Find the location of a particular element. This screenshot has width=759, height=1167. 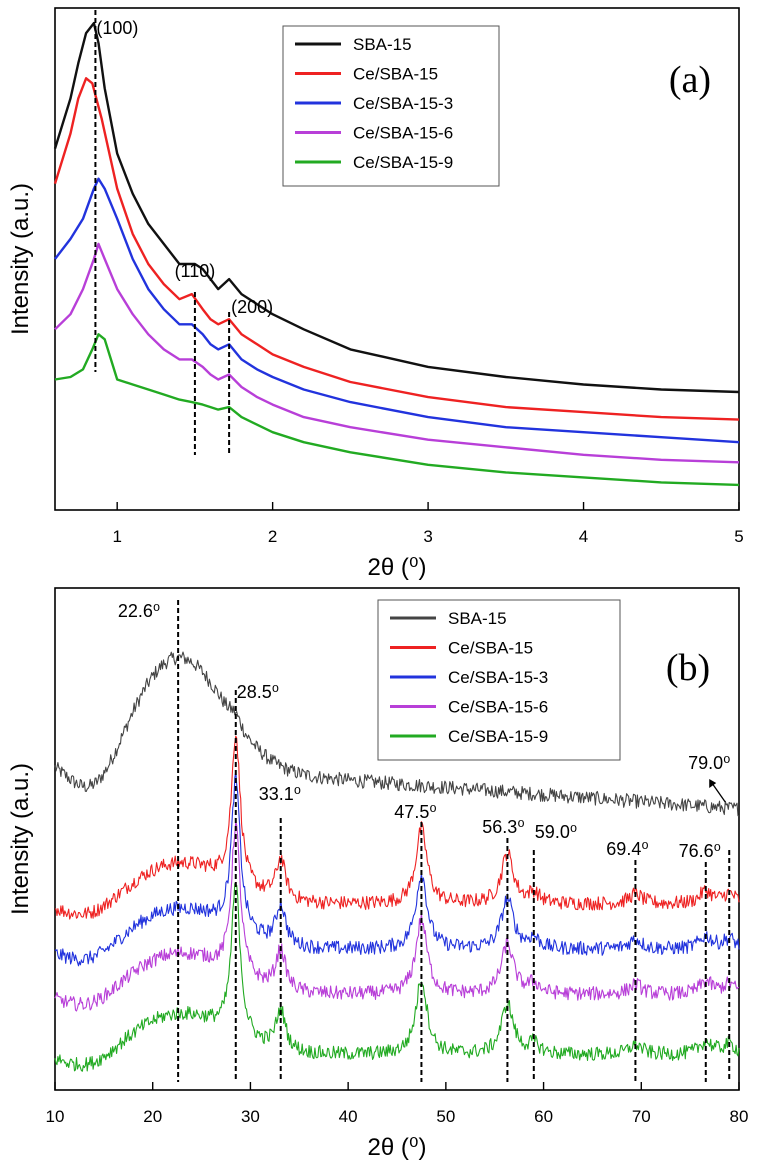

x-tick-label: 70 is located at coordinates (641, 1116).